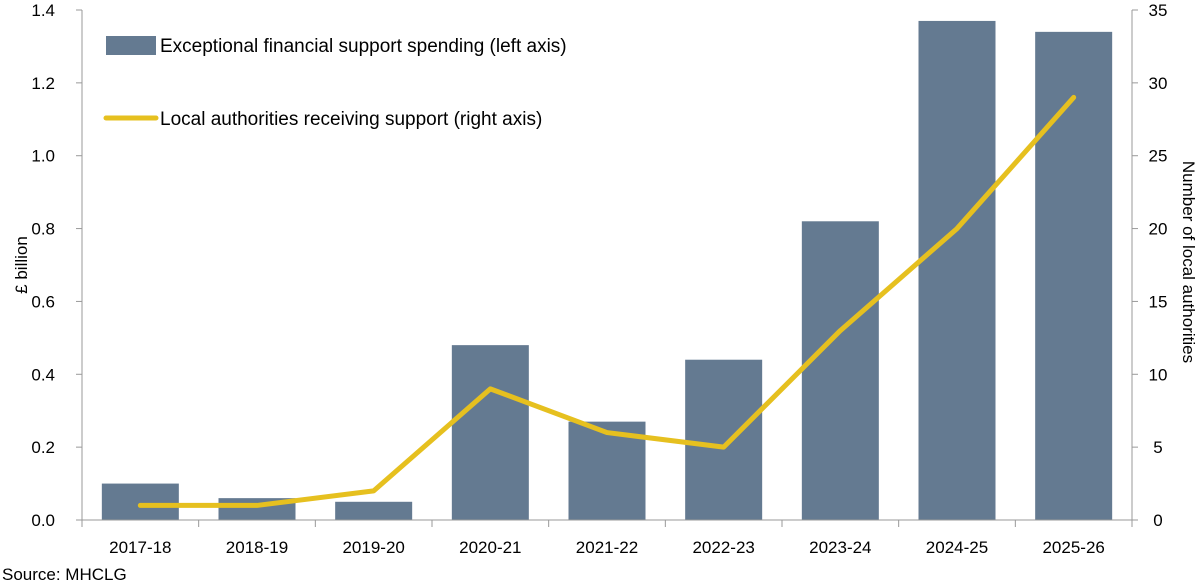 The image size is (1200, 586). Describe the element at coordinates (1158, 156) in the screenshot. I see `y-right-tick-label: 25` at that location.